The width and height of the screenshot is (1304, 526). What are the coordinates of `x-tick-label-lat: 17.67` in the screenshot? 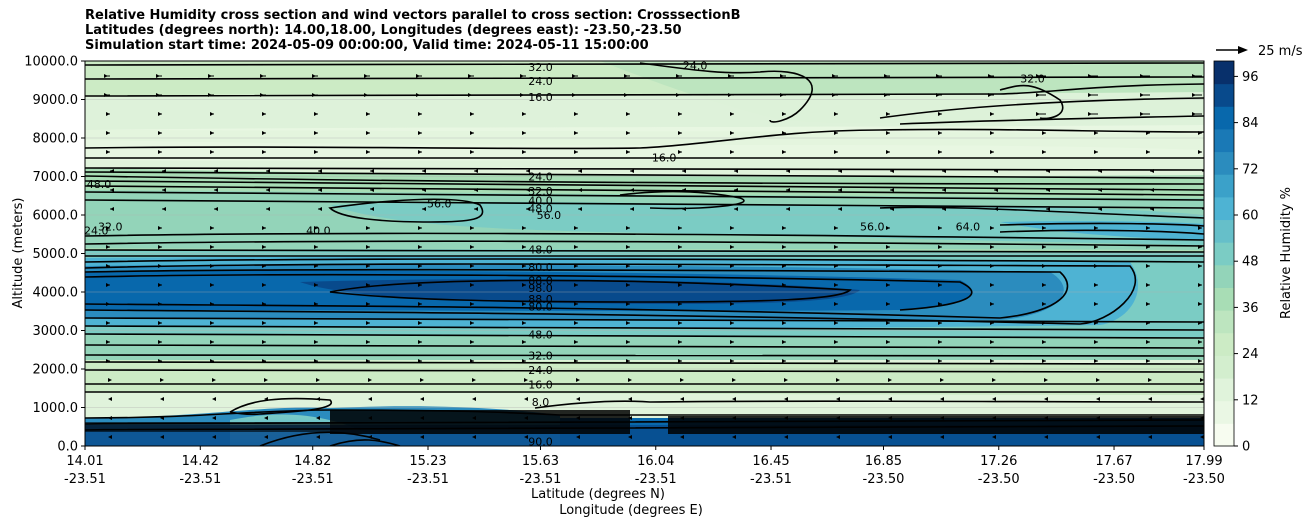 It's located at (1113, 461).